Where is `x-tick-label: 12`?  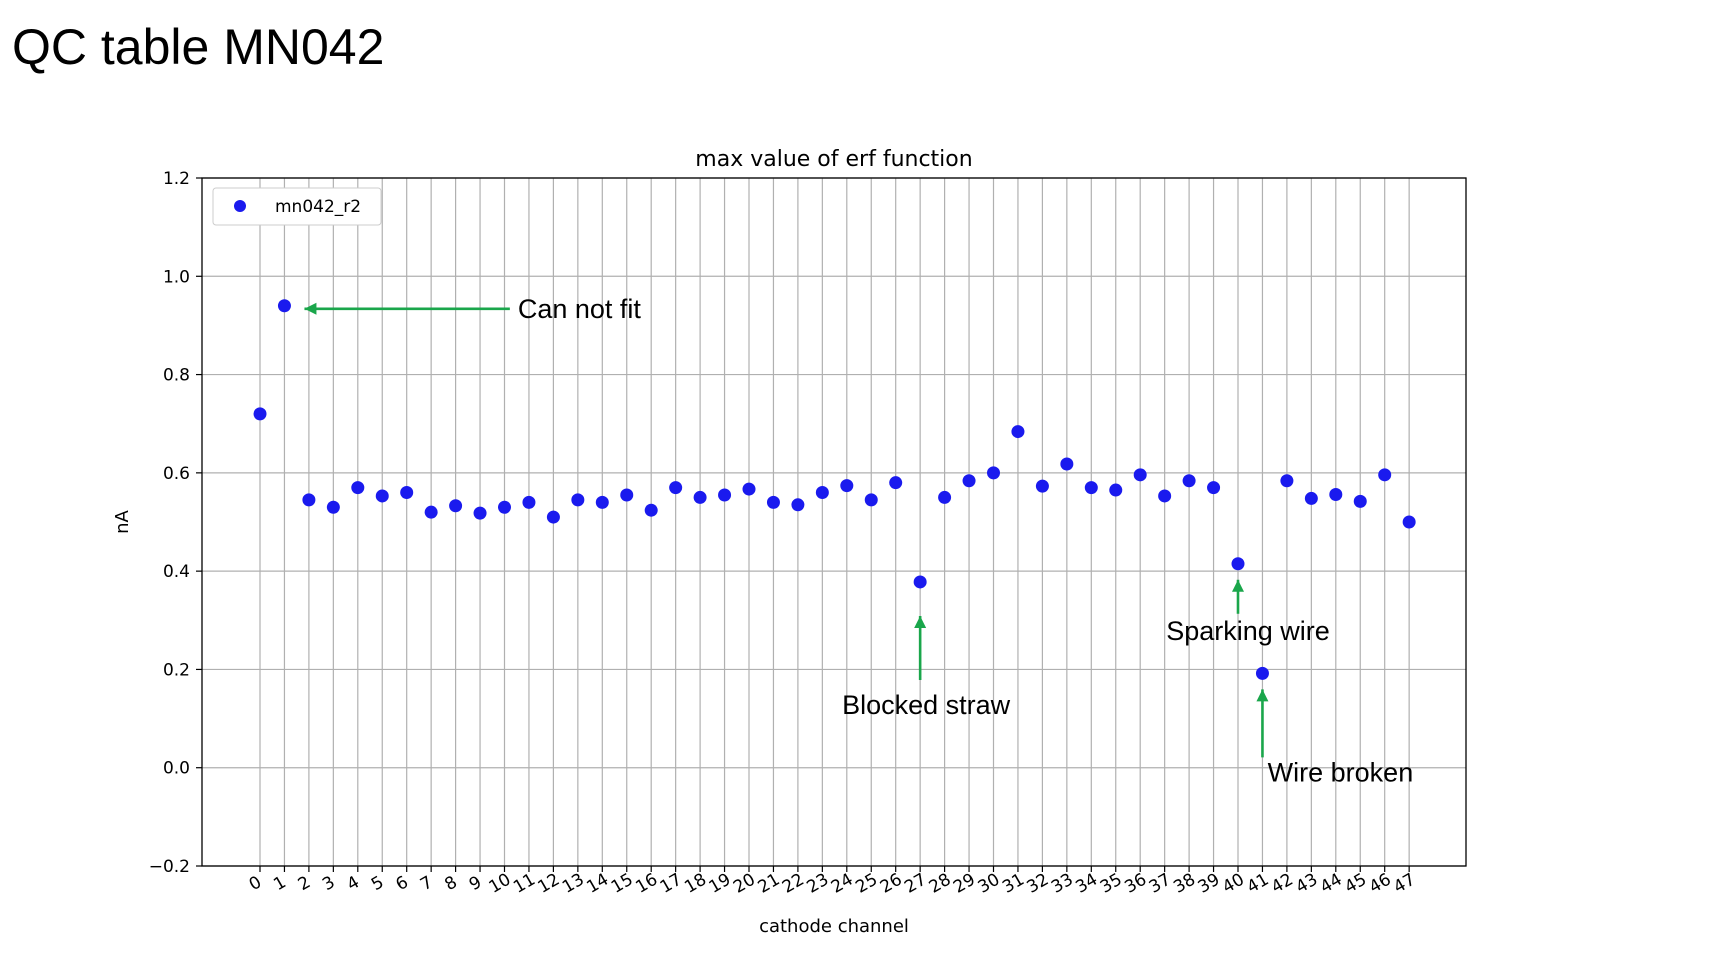
x-tick-label: 12 is located at coordinates (549, 884).